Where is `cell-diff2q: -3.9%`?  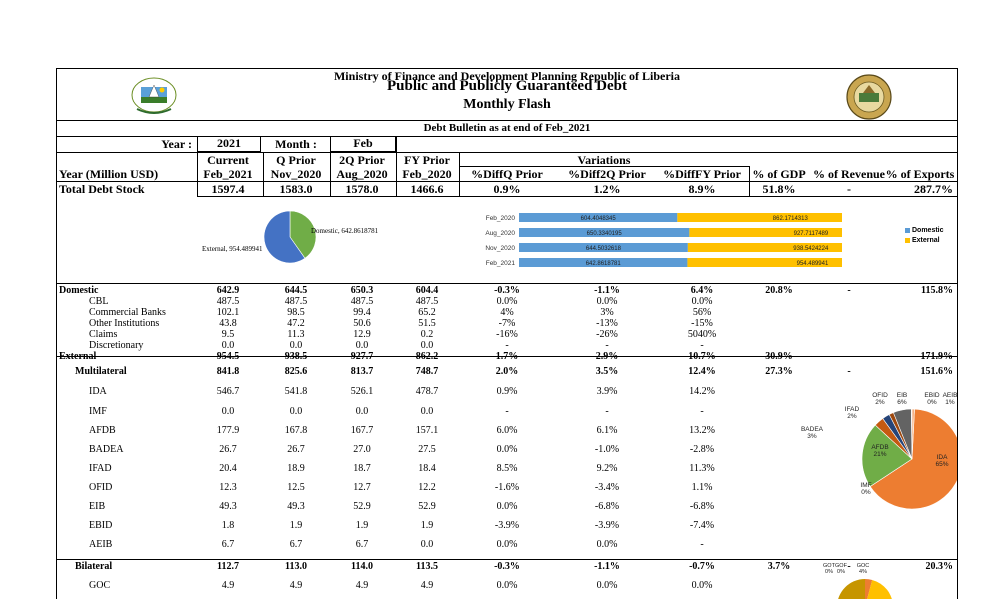
cell-diff2q: -3.9% is located at coordinates (607, 525).